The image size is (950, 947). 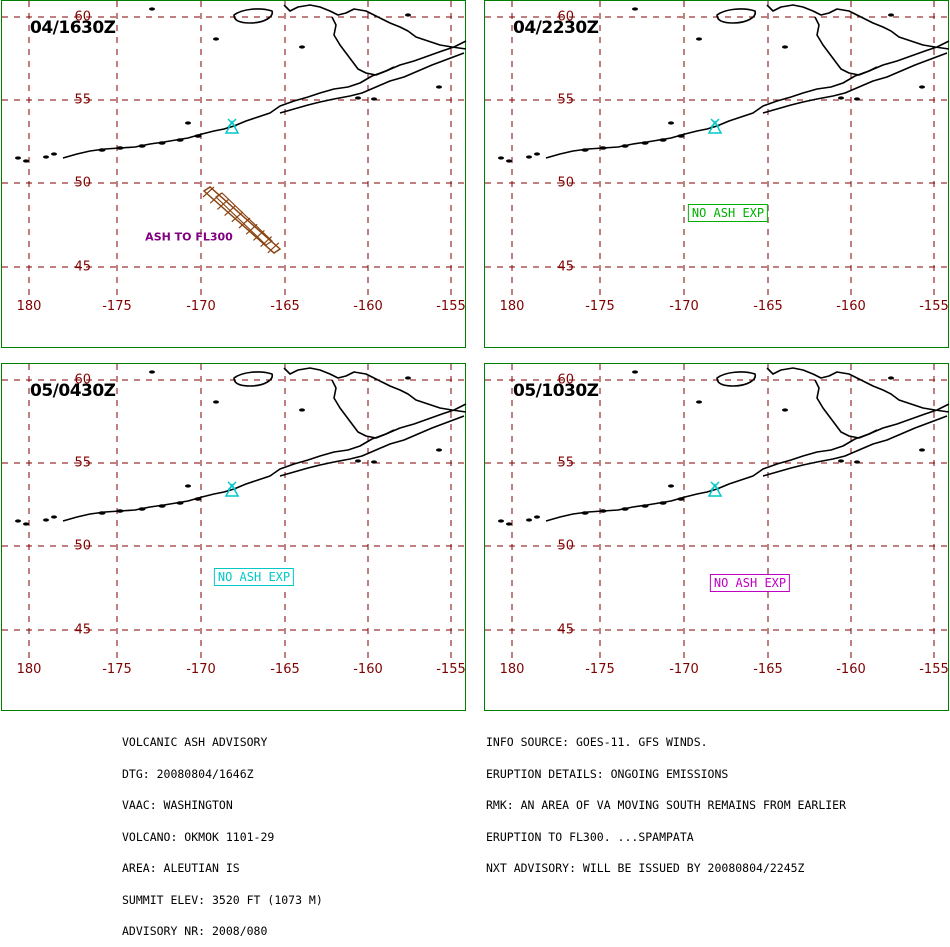 What do you see at coordinates (181, 868) in the screenshot?
I see `advisory-line: AREA: ALEUTIAN IS` at bounding box center [181, 868].